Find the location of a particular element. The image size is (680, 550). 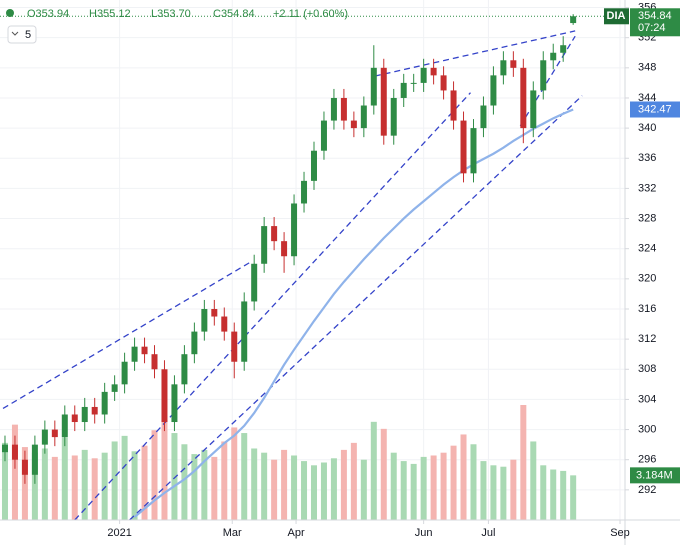

x-tick-label: Apr is located at coordinates (295, 533).